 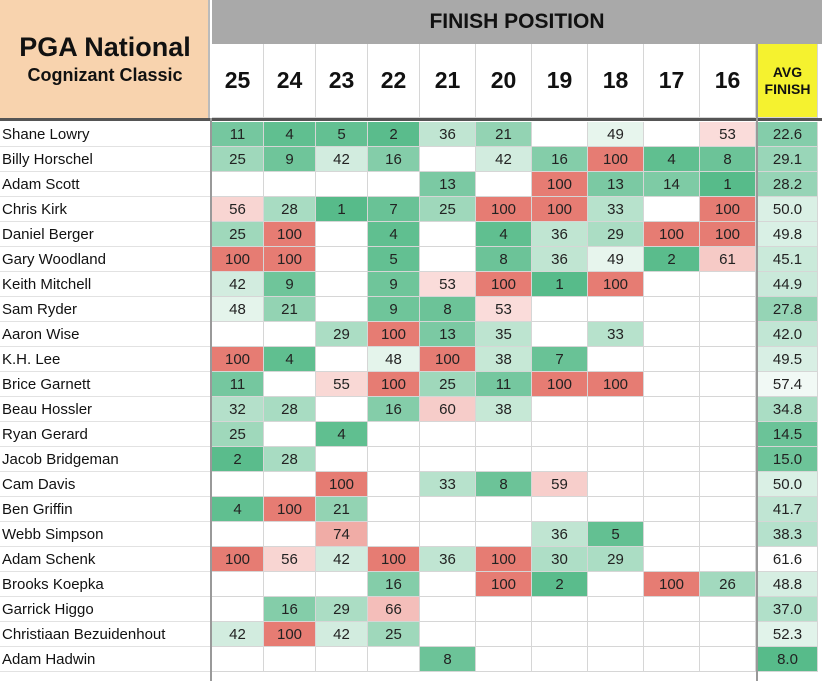 What do you see at coordinates (788, 81) in the screenshot?
I see `avg-header: AVG FINISH` at bounding box center [788, 81].